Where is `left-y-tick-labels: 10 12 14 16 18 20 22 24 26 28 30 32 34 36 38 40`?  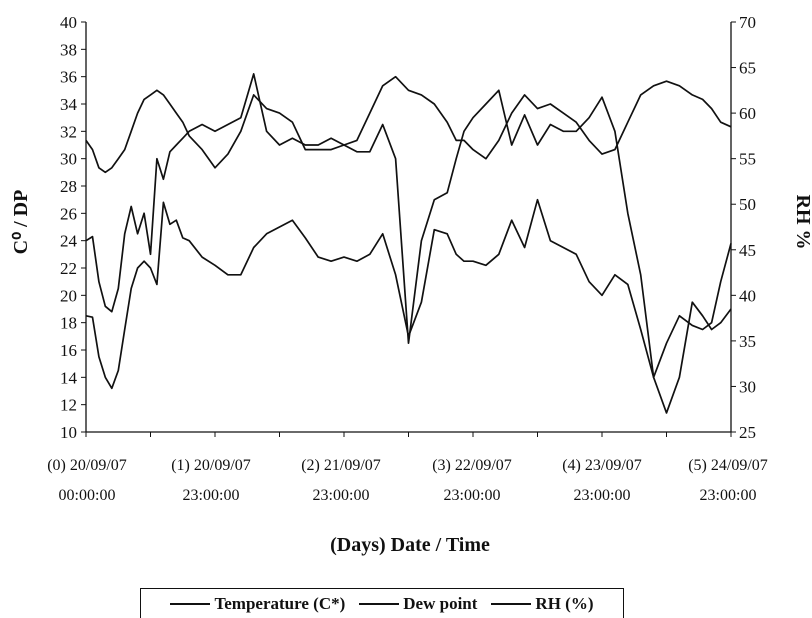
left-y-tick-labels: 10 12 14 16 18 20 22 24 26 28 30 32 34 36 38 40 is located at coordinates (69, 227).